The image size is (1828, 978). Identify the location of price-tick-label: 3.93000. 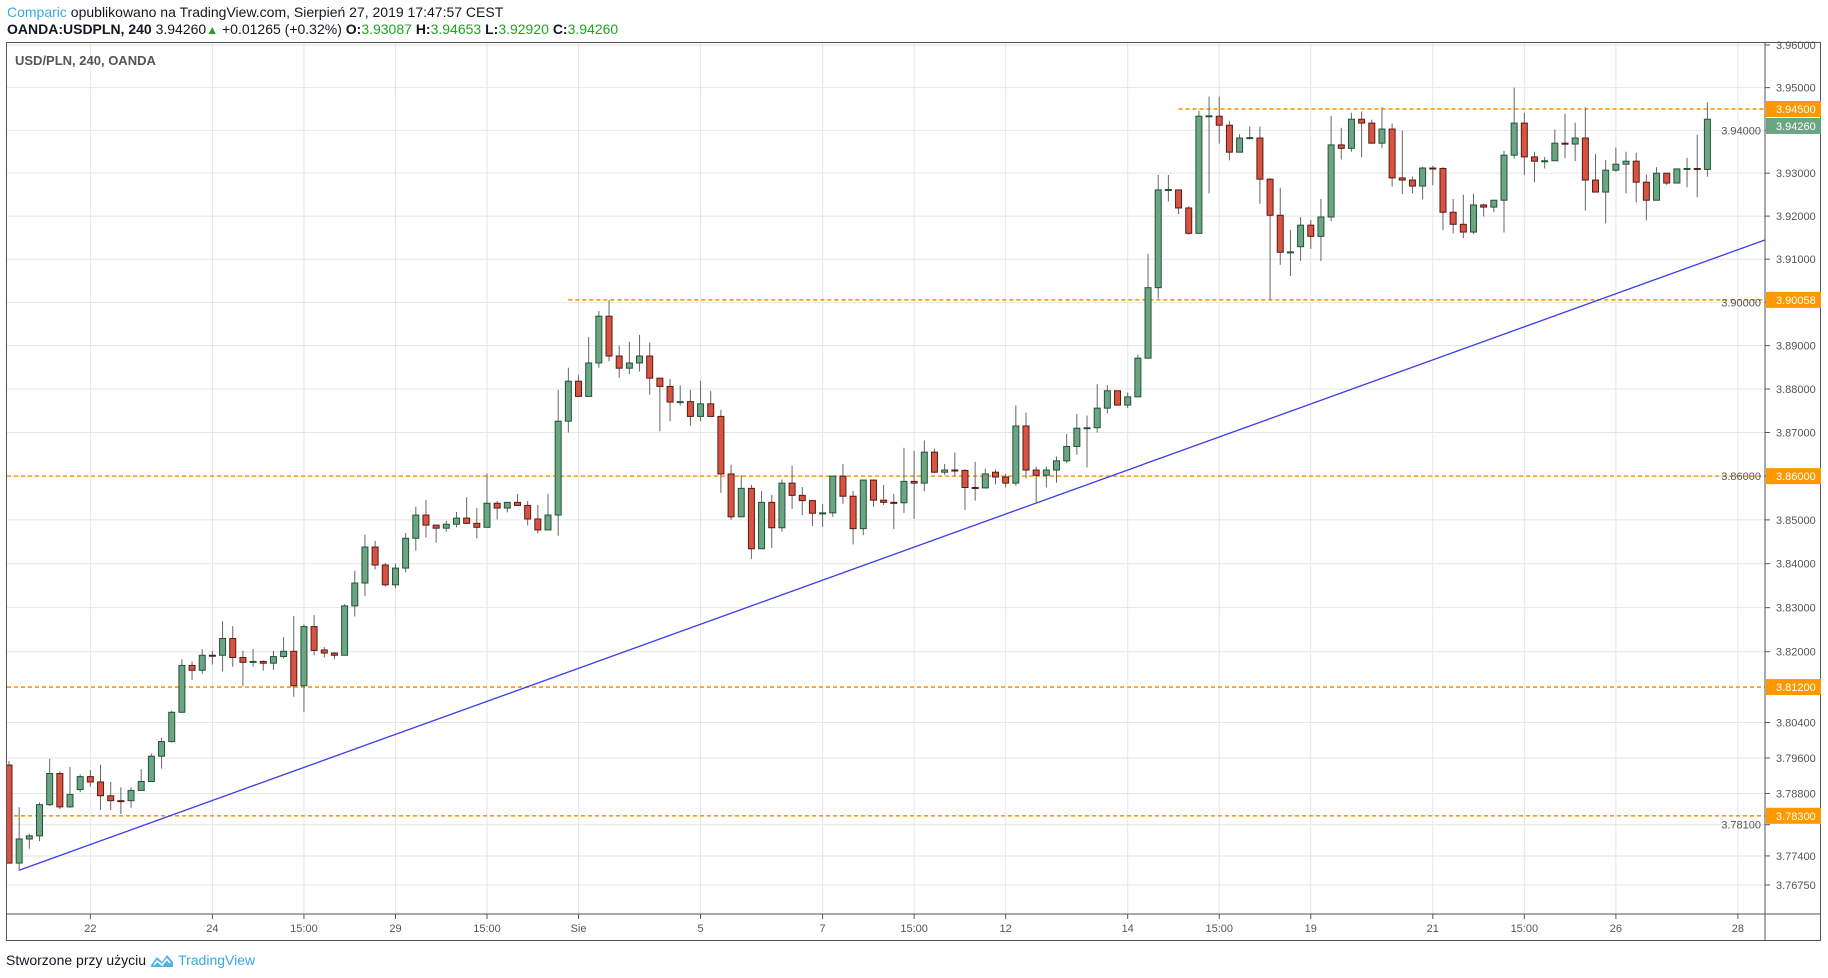
(1796, 174).